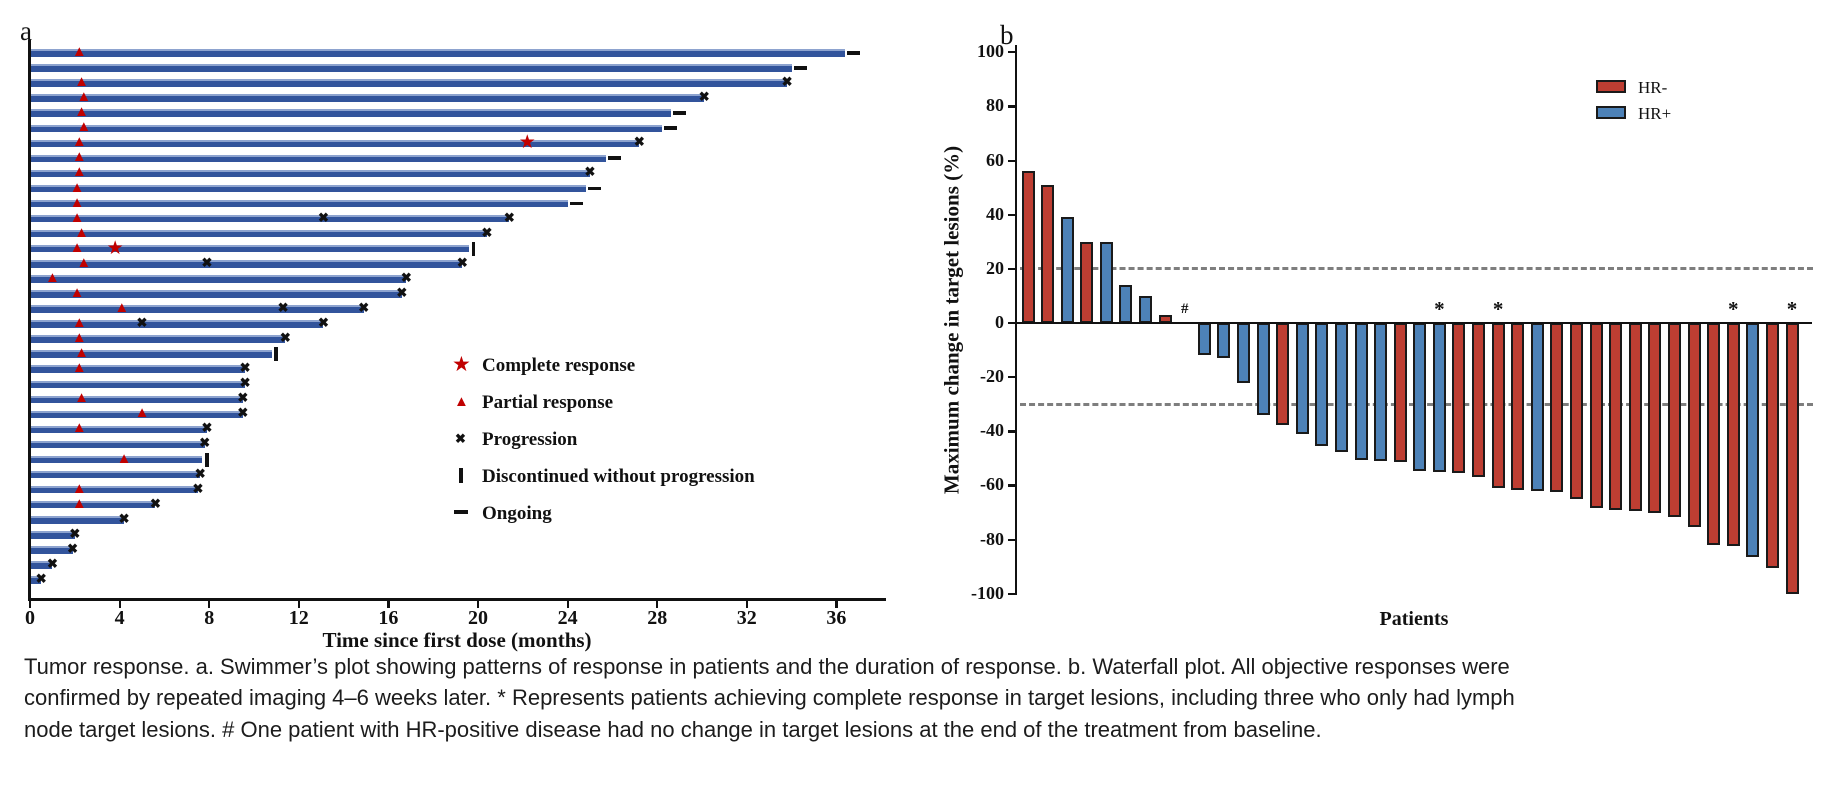 The height and width of the screenshot is (803, 1835). I want to click on legend-item: ✖ Progression, so click(613, 441).